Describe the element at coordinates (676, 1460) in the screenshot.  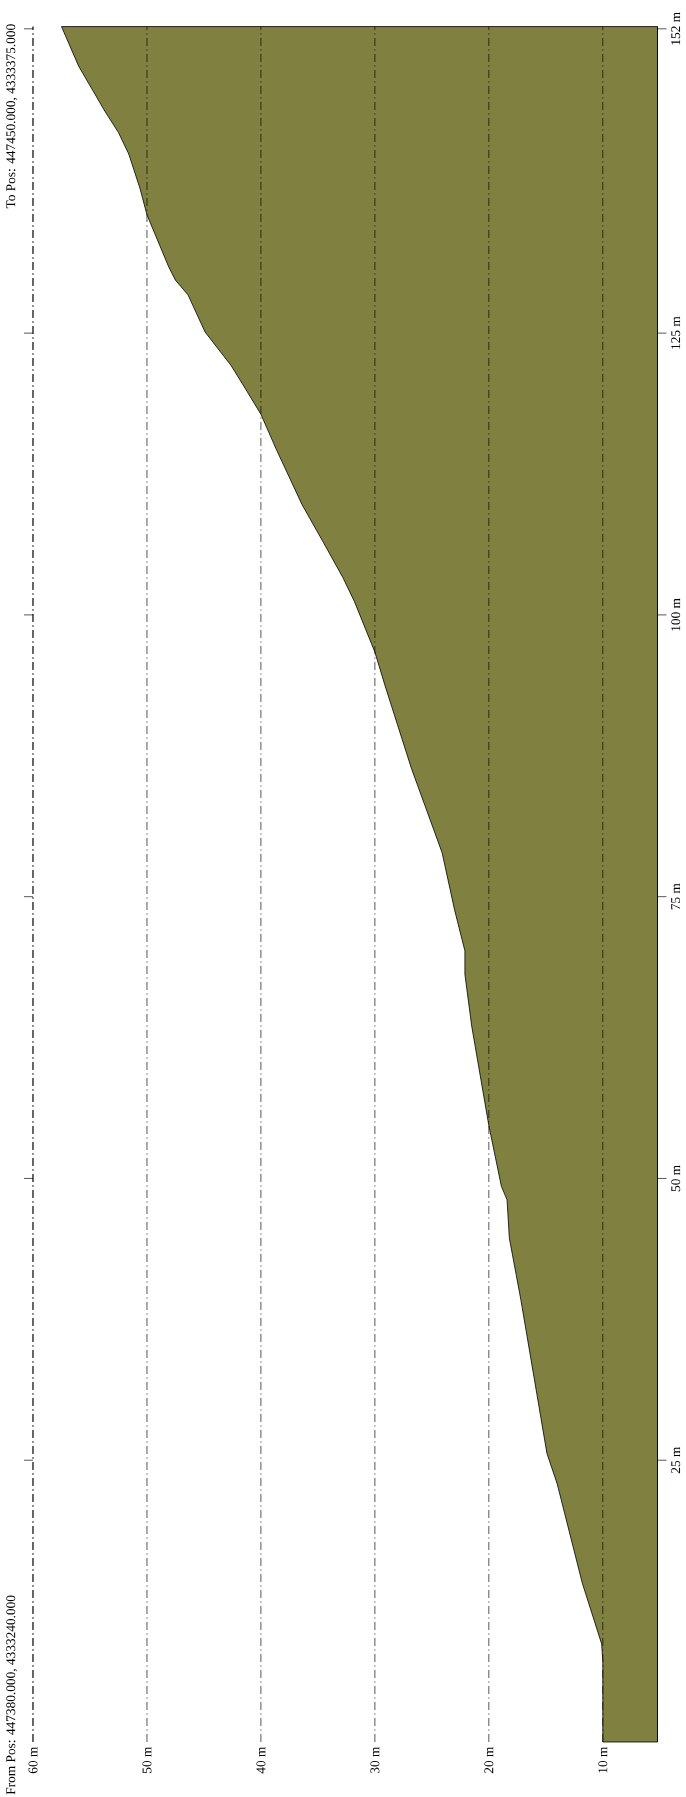
I see `y-tick-label: 25 m` at that location.